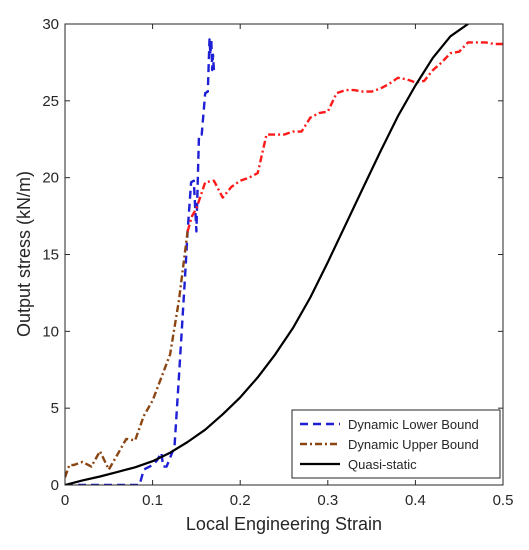  What do you see at coordinates (50, 255) in the screenshot?
I see `y-tick-label: 15` at bounding box center [50, 255].